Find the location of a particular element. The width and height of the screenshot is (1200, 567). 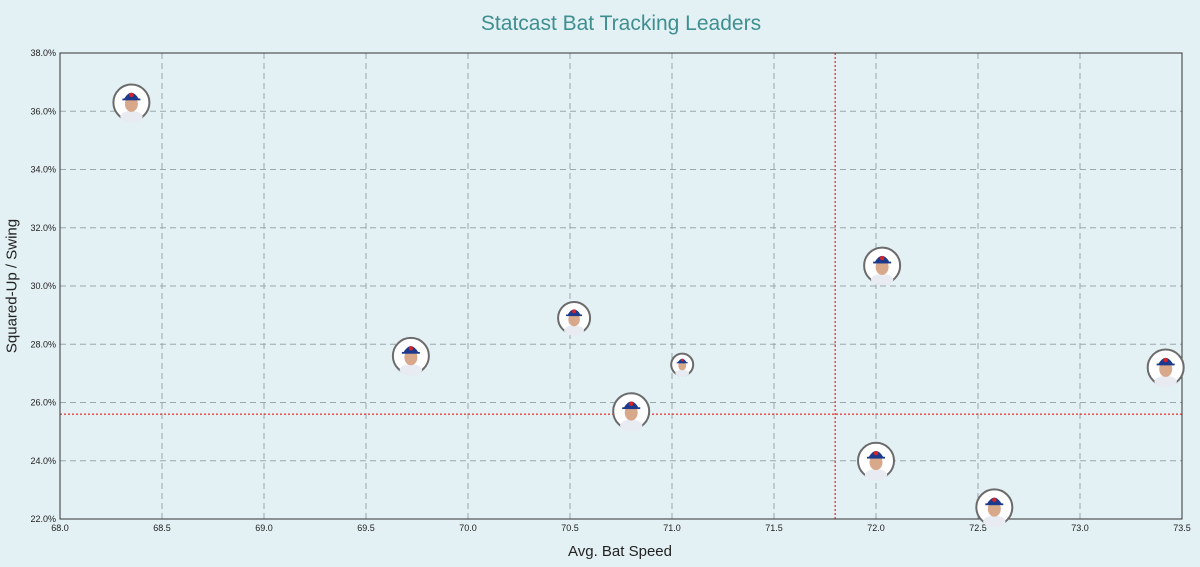

y-tick-label: 22.0% is located at coordinates (43, 519).